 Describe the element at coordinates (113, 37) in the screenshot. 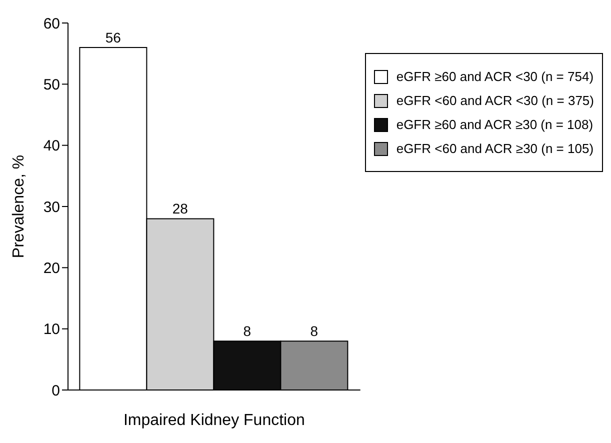

I see `data-label: 56` at that location.